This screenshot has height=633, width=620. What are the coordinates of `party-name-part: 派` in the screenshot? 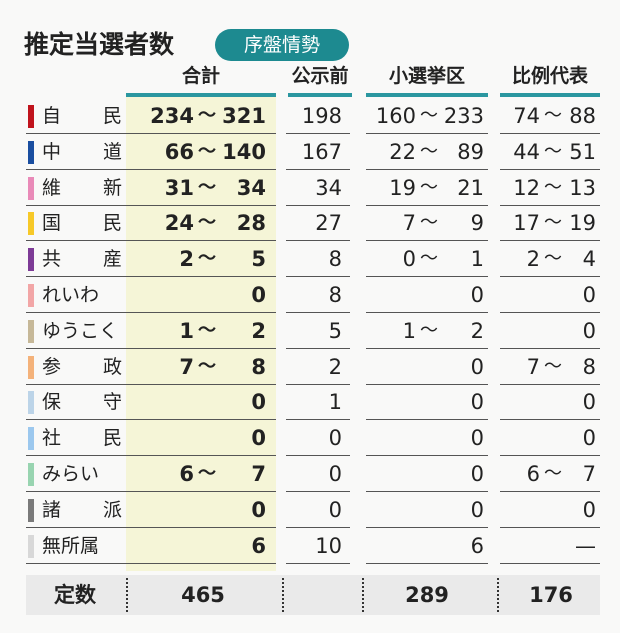 It's located at (112, 509).